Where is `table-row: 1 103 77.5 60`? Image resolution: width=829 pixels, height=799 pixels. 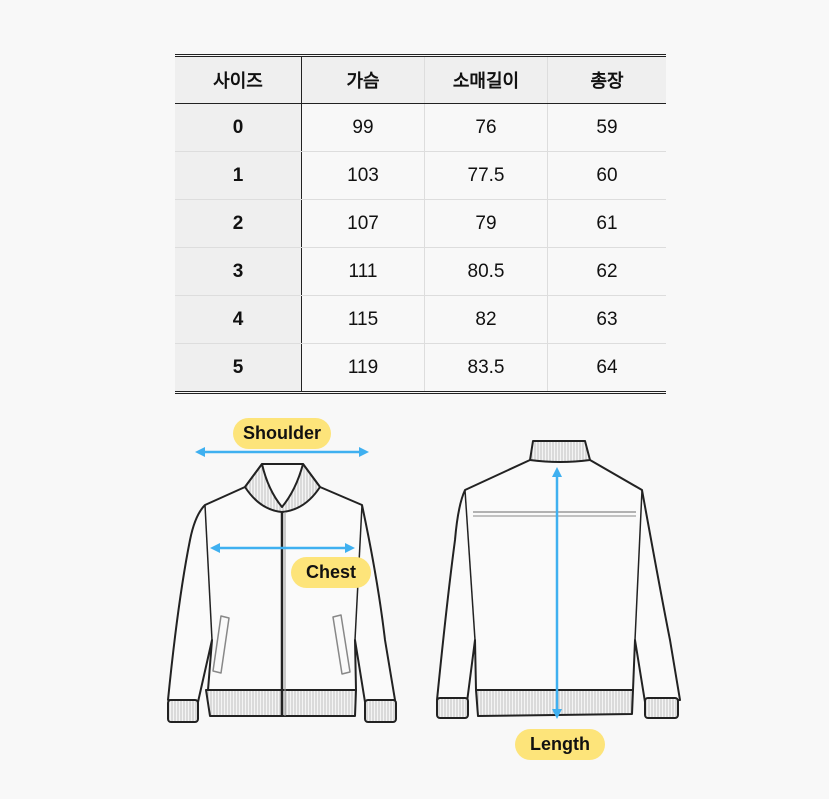 table-row: 1 103 77.5 60 is located at coordinates (420, 175).